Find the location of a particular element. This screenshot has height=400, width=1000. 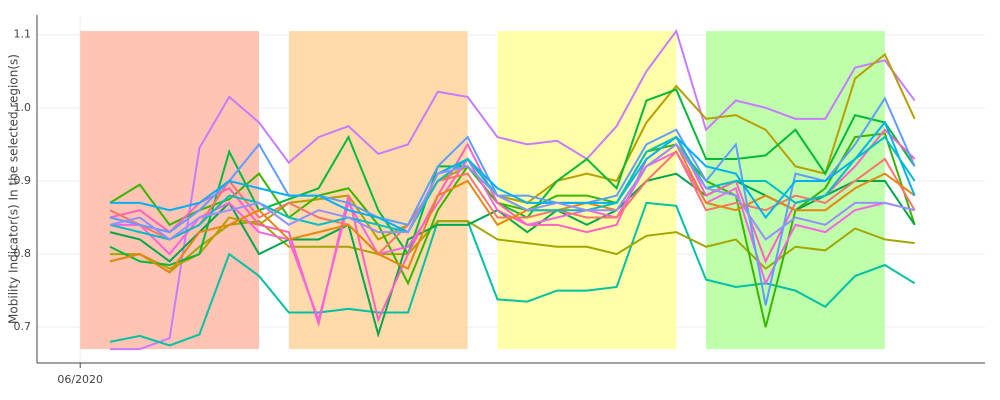

y-tick-label: 1.1 is located at coordinates (23, 34).